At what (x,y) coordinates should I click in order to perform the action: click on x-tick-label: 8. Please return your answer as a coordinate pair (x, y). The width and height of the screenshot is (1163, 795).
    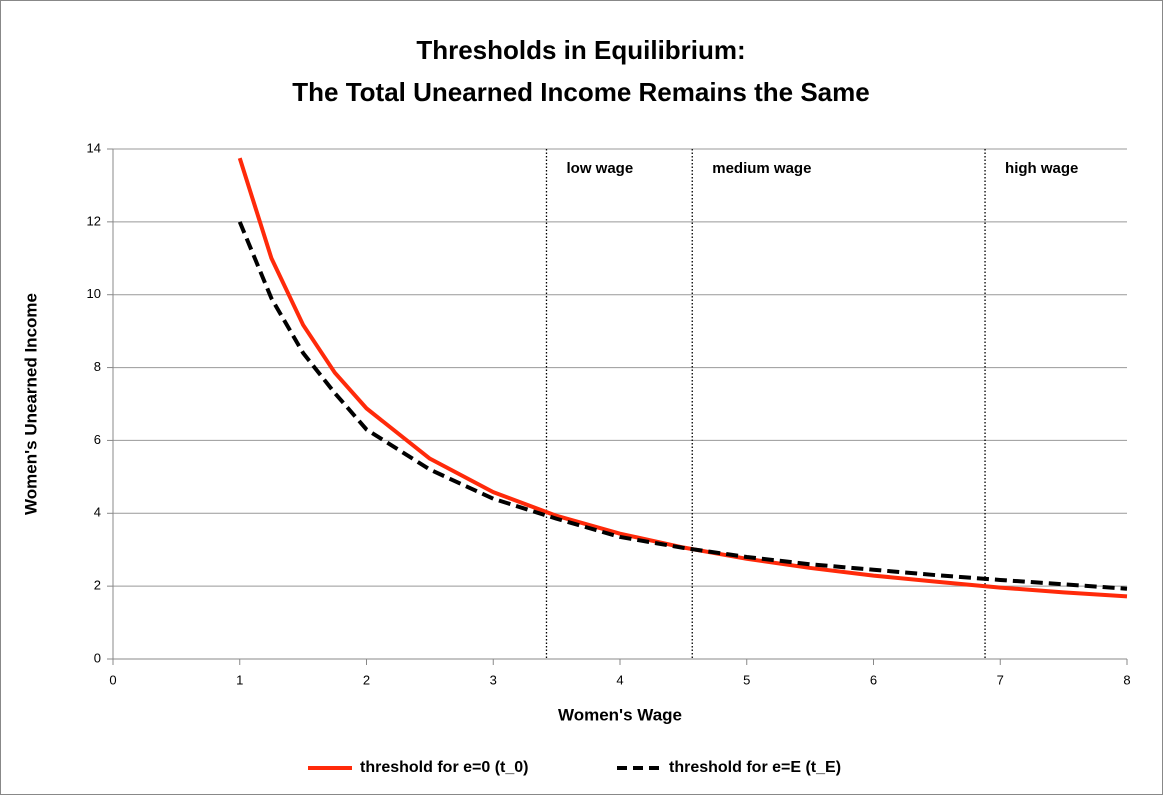
    Looking at the image, I should click on (1126, 679).